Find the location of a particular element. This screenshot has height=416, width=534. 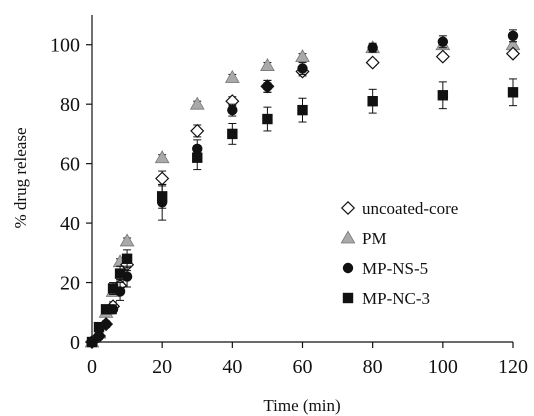

x-tick-label: 0 is located at coordinates (92, 367).